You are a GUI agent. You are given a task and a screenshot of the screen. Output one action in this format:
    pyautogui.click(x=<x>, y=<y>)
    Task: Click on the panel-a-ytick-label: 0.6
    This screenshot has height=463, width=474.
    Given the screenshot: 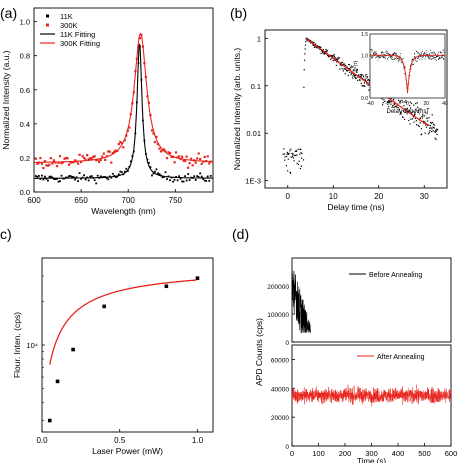 What is the action you would take?
    pyautogui.click(x=25, y=90)
    